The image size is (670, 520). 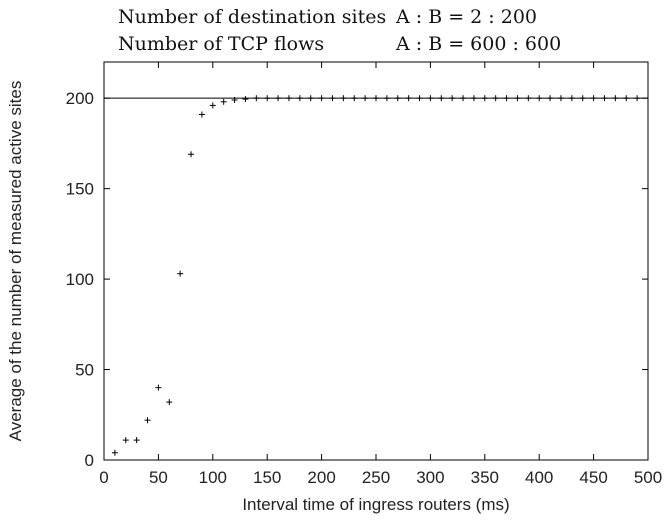 What do you see at coordinates (376, 477) in the screenshot?
I see `x-tick-label: 250` at bounding box center [376, 477].